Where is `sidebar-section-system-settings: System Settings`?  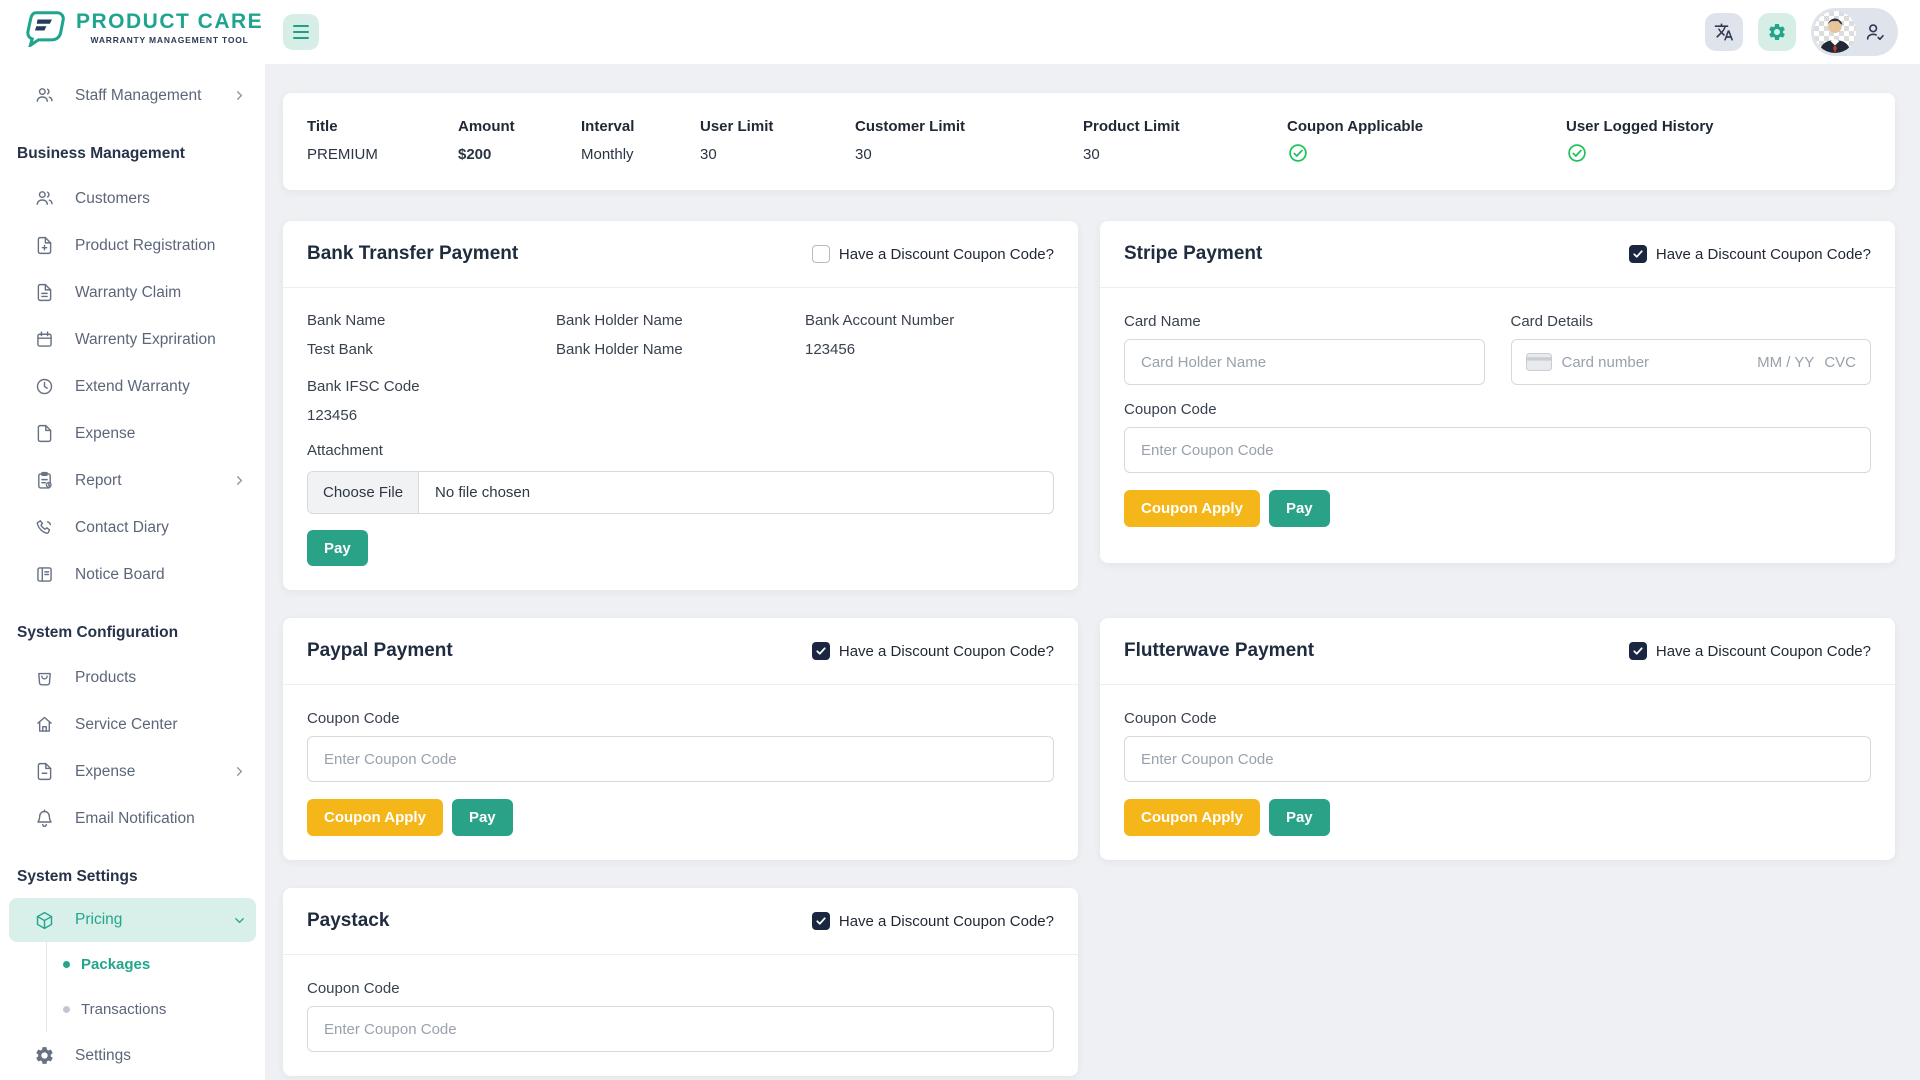 sidebar-section-system-settings: System Settings is located at coordinates (77, 876).